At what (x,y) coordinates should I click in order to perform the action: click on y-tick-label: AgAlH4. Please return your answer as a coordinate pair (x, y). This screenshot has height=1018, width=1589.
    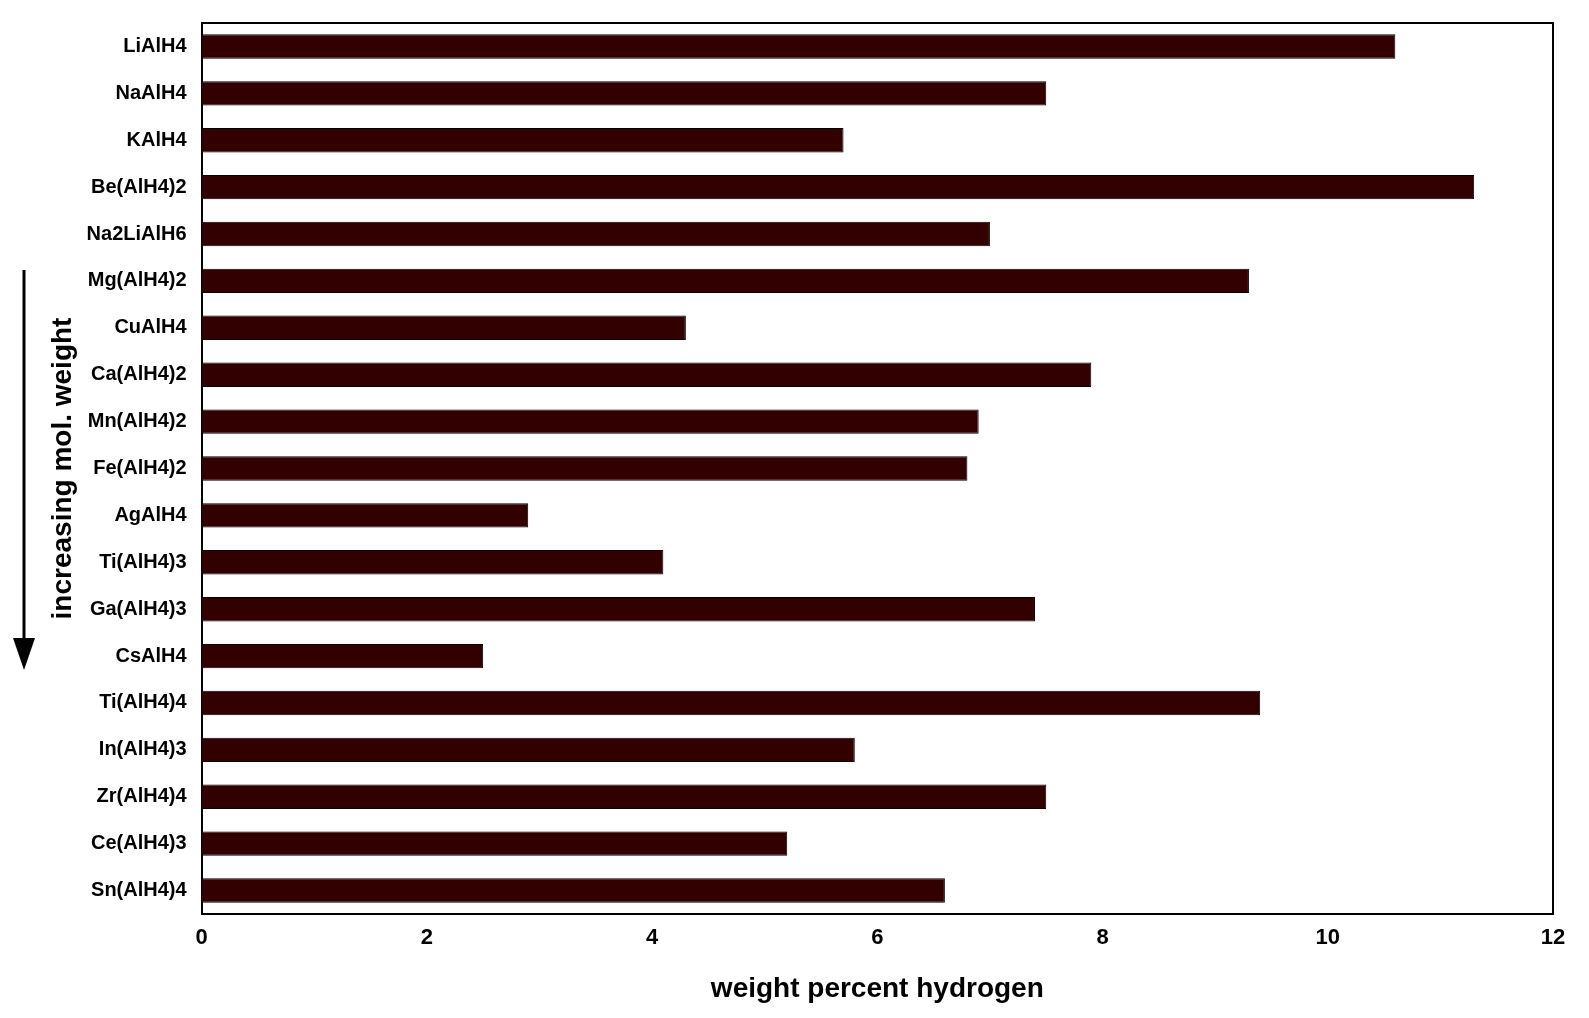
    Looking at the image, I should click on (151, 513).